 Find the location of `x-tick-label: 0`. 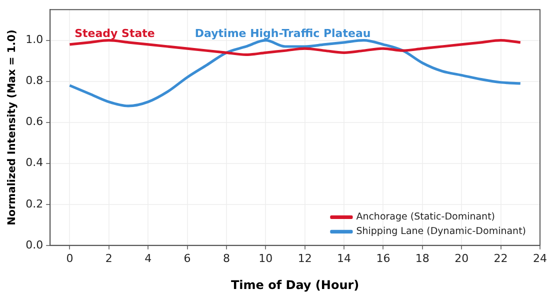

x-tick-label: 0 is located at coordinates (70, 258).